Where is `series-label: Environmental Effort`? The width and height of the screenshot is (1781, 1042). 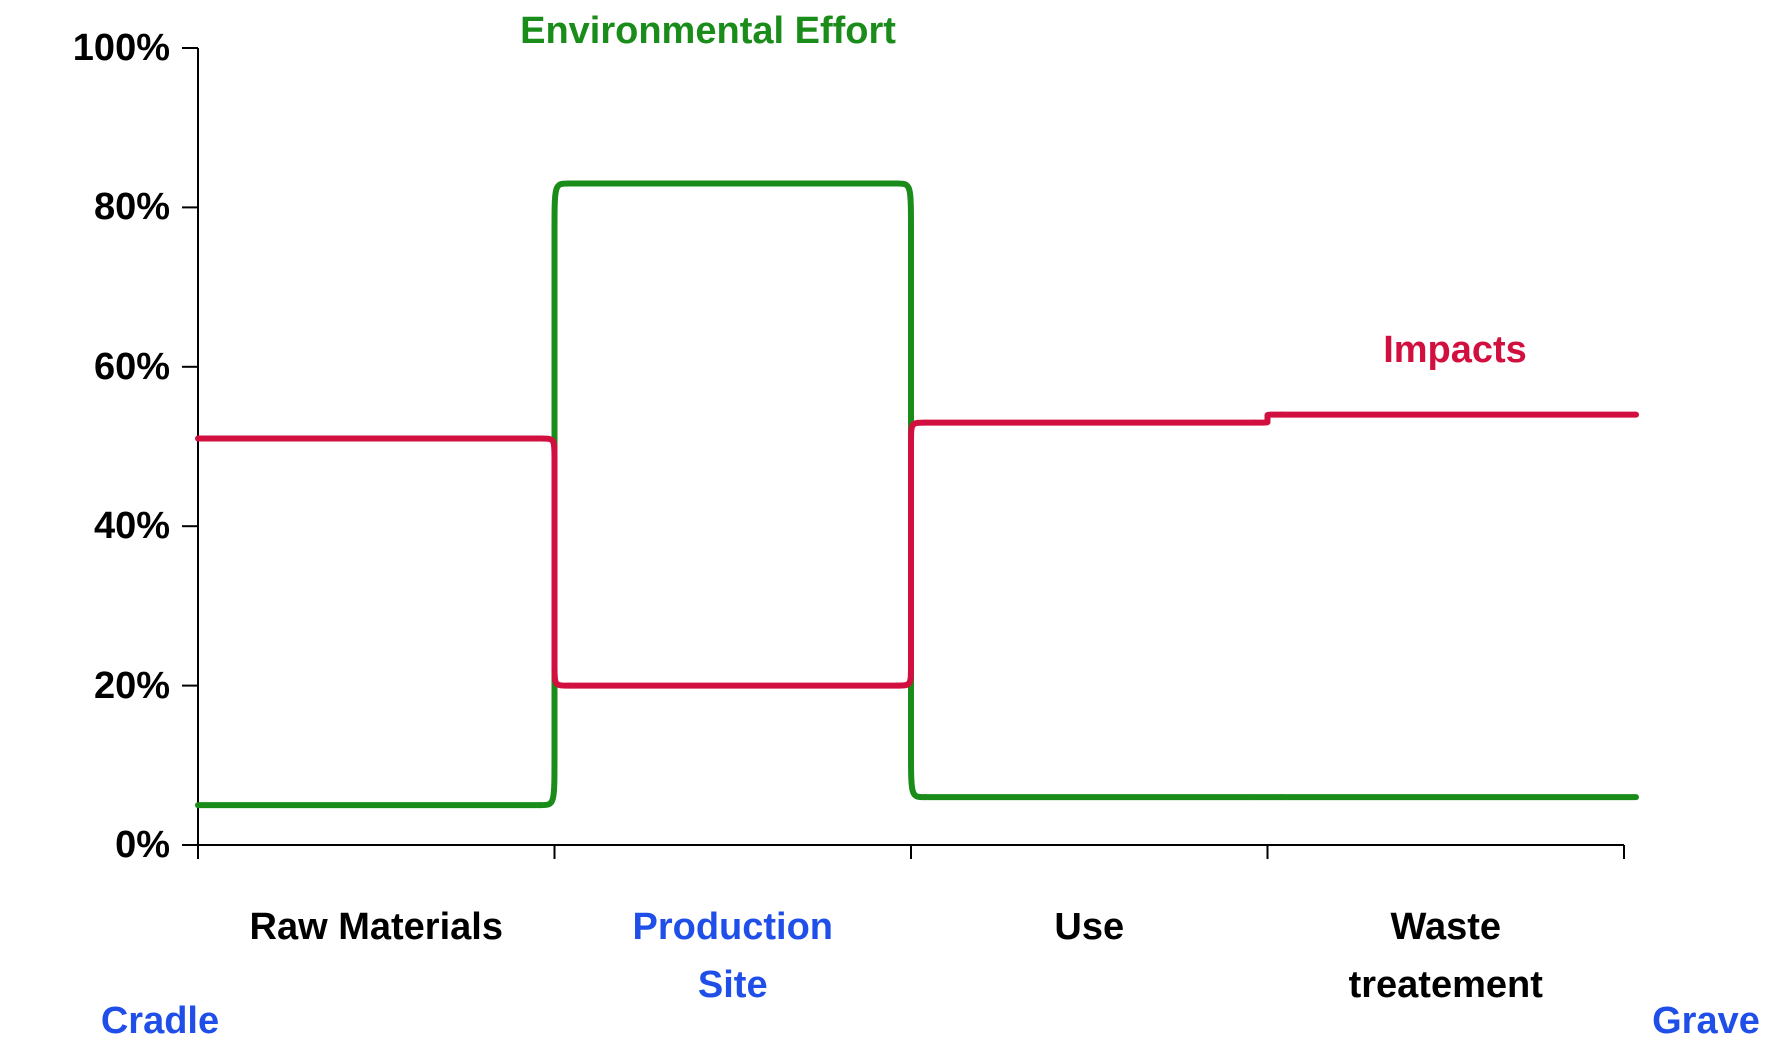 series-label: Environmental Effort is located at coordinates (708, 31).